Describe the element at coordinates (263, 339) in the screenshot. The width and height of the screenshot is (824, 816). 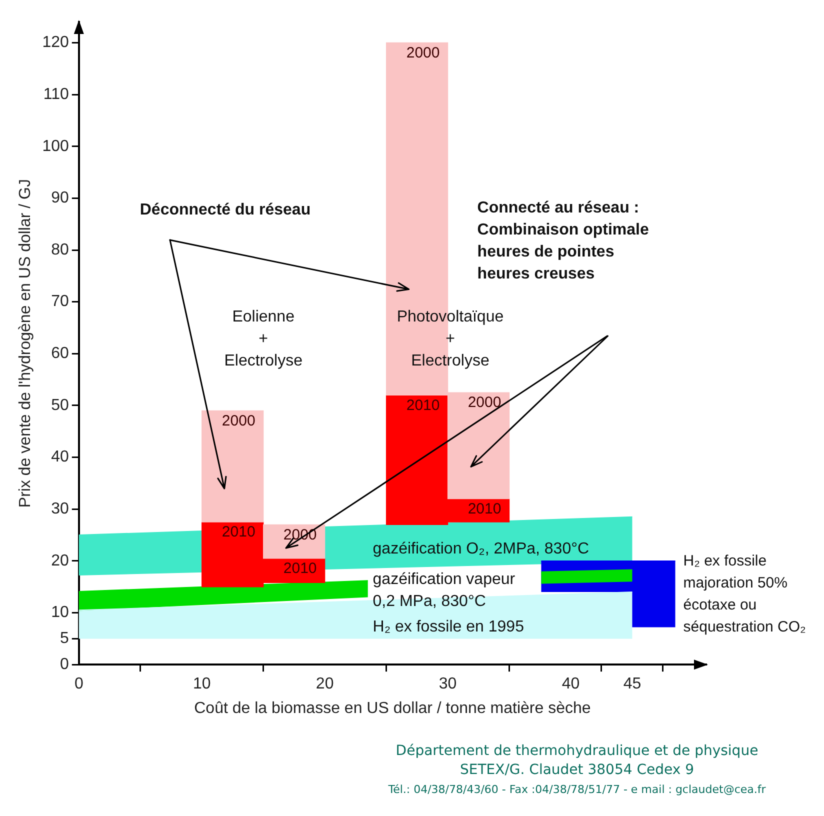
I see `annotation: Eolienne + Electrolyse` at that location.